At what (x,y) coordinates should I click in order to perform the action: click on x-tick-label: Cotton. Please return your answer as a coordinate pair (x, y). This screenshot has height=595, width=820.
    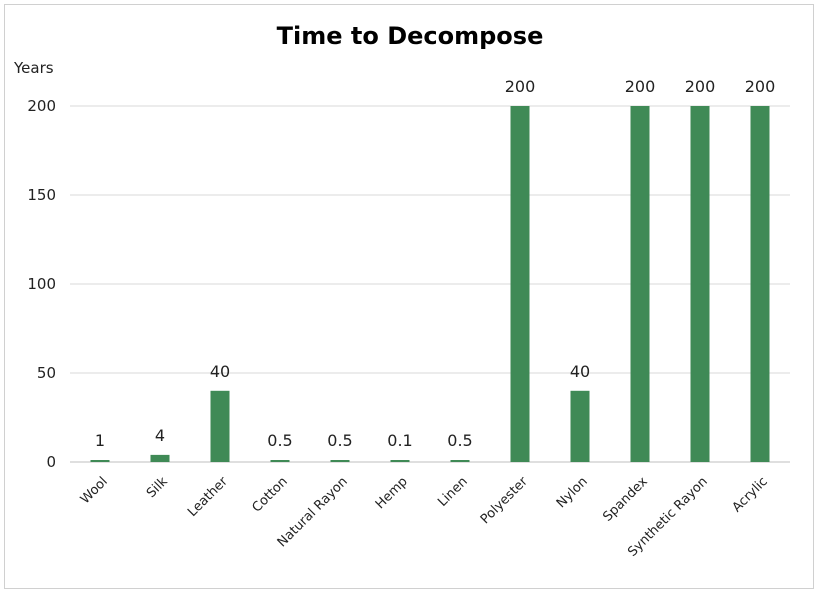
    Looking at the image, I should click on (270, 494).